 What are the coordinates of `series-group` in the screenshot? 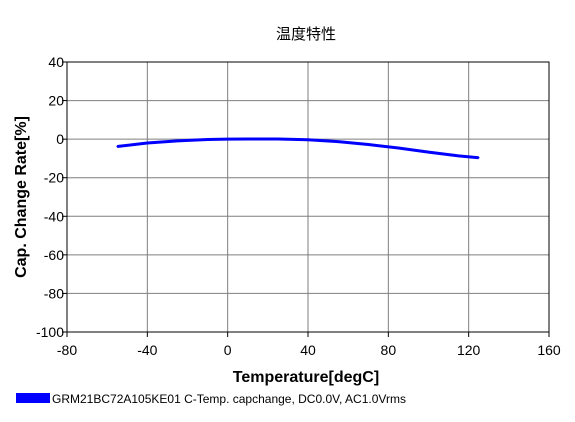 It's located at (298, 148).